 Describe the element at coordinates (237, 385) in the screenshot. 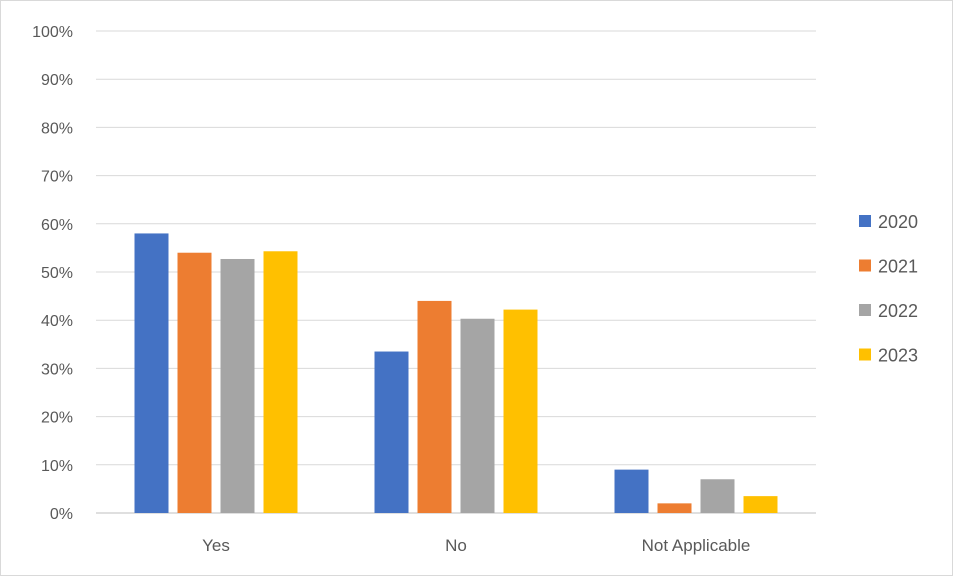

I see `bar-yes-2022` at that location.